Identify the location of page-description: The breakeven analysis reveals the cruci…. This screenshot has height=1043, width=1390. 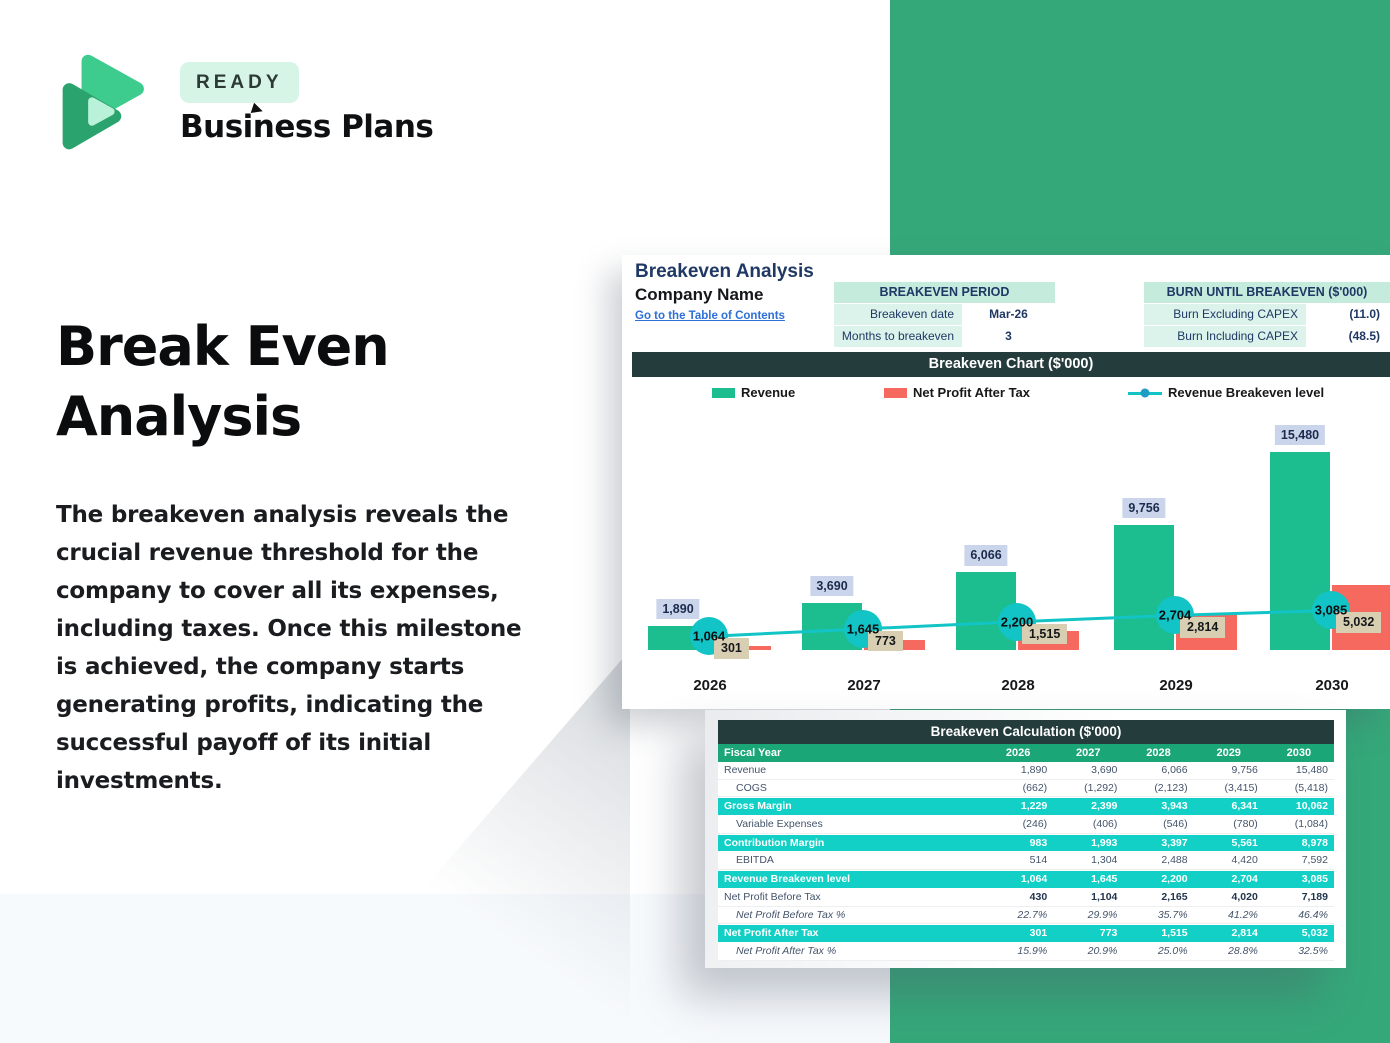
(289, 648).